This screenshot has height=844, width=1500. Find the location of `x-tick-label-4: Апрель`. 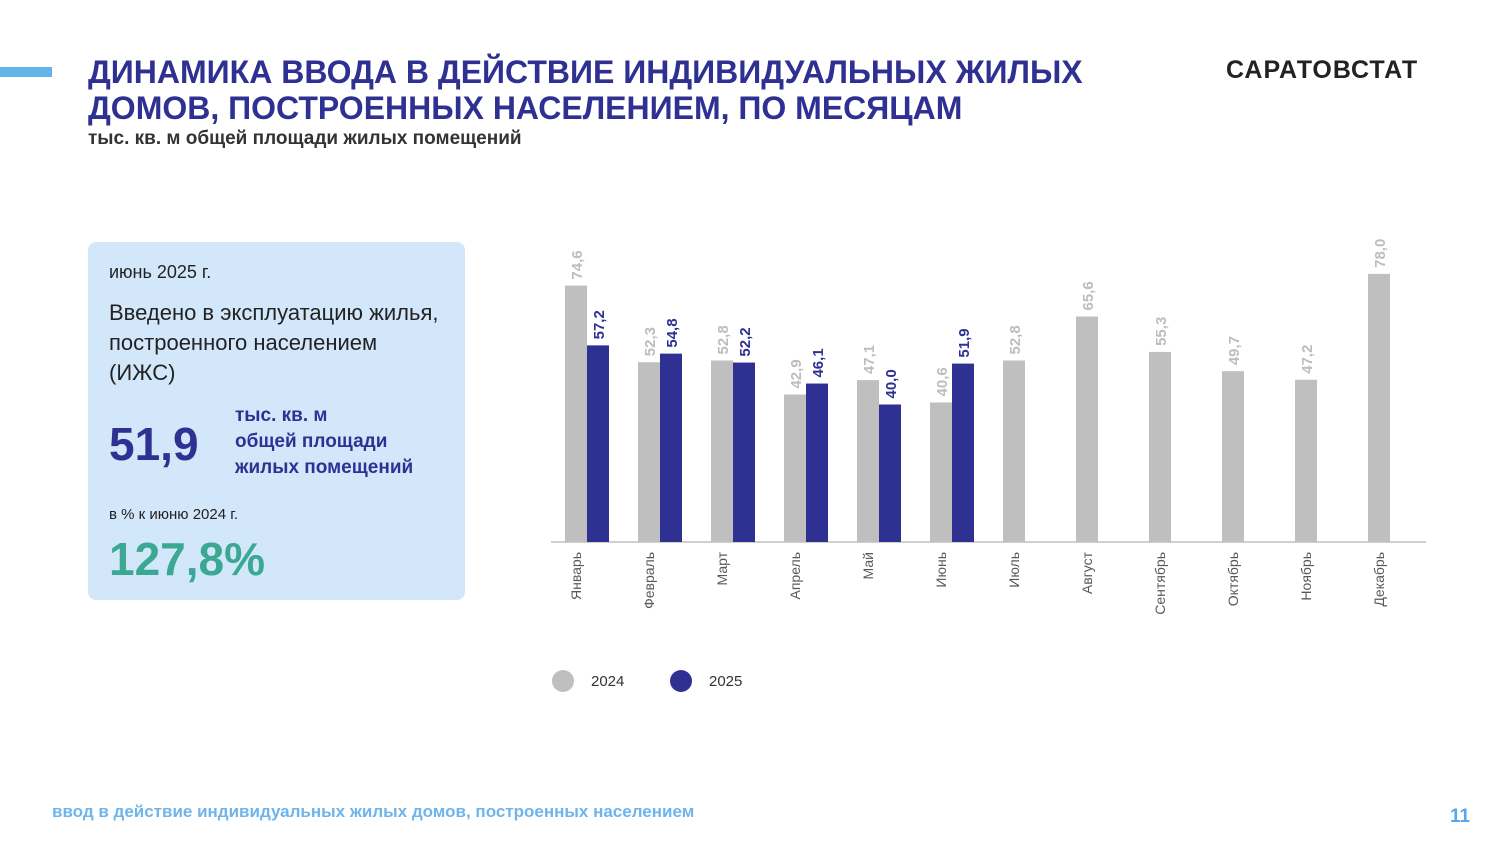

x-tick-label-4: Апрель is located at coordinates (795, 576).